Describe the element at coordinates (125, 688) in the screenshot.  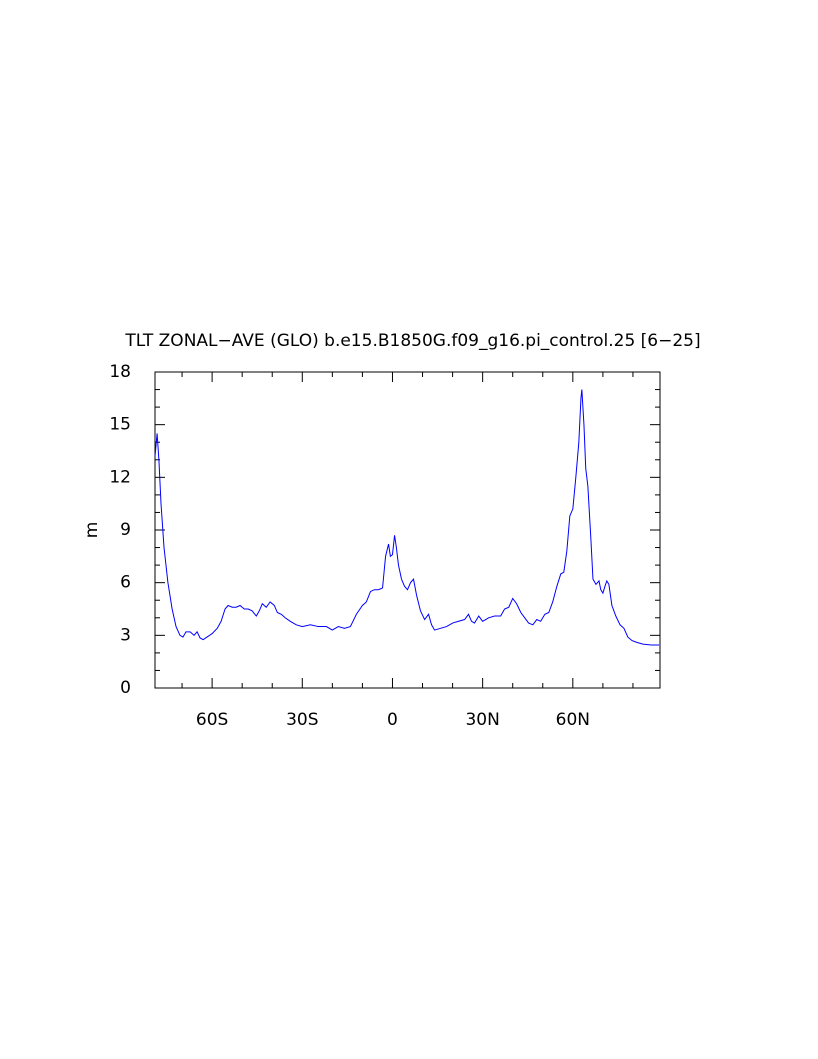
I see `y-tick-label: 0` at that location.